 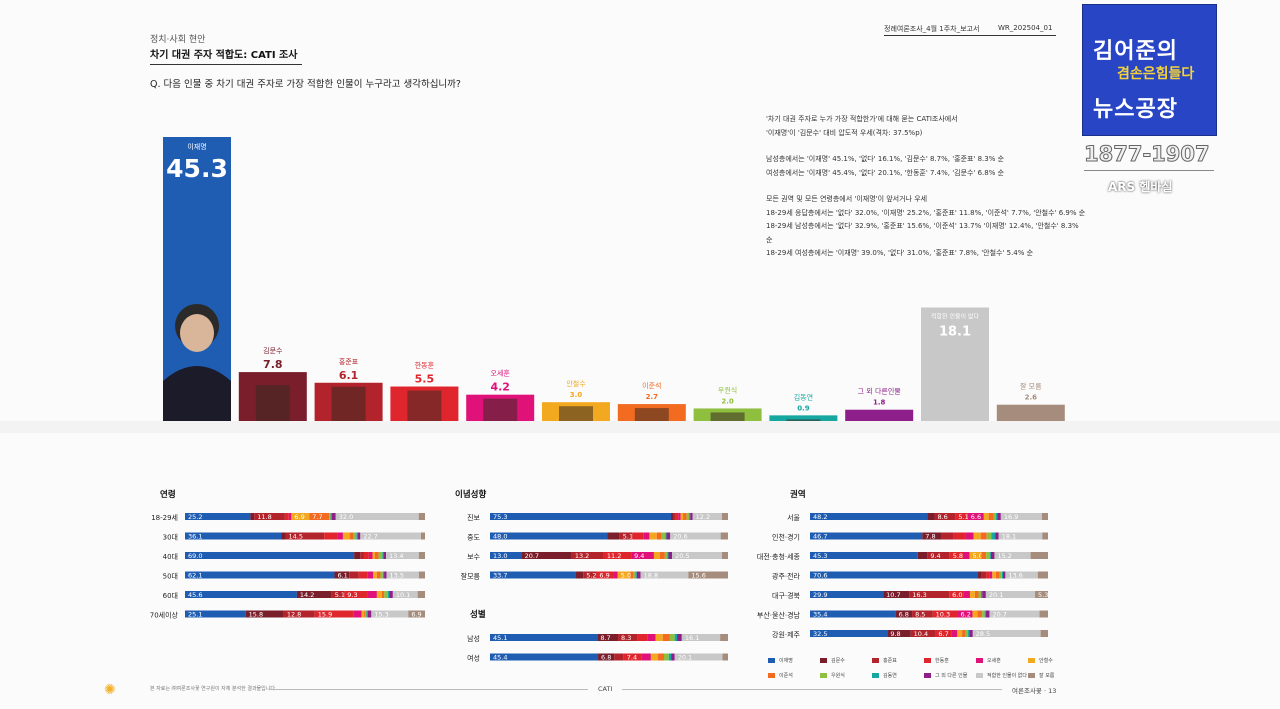 I want to click on legend-label: 이준석, so click(x=786, y=676).